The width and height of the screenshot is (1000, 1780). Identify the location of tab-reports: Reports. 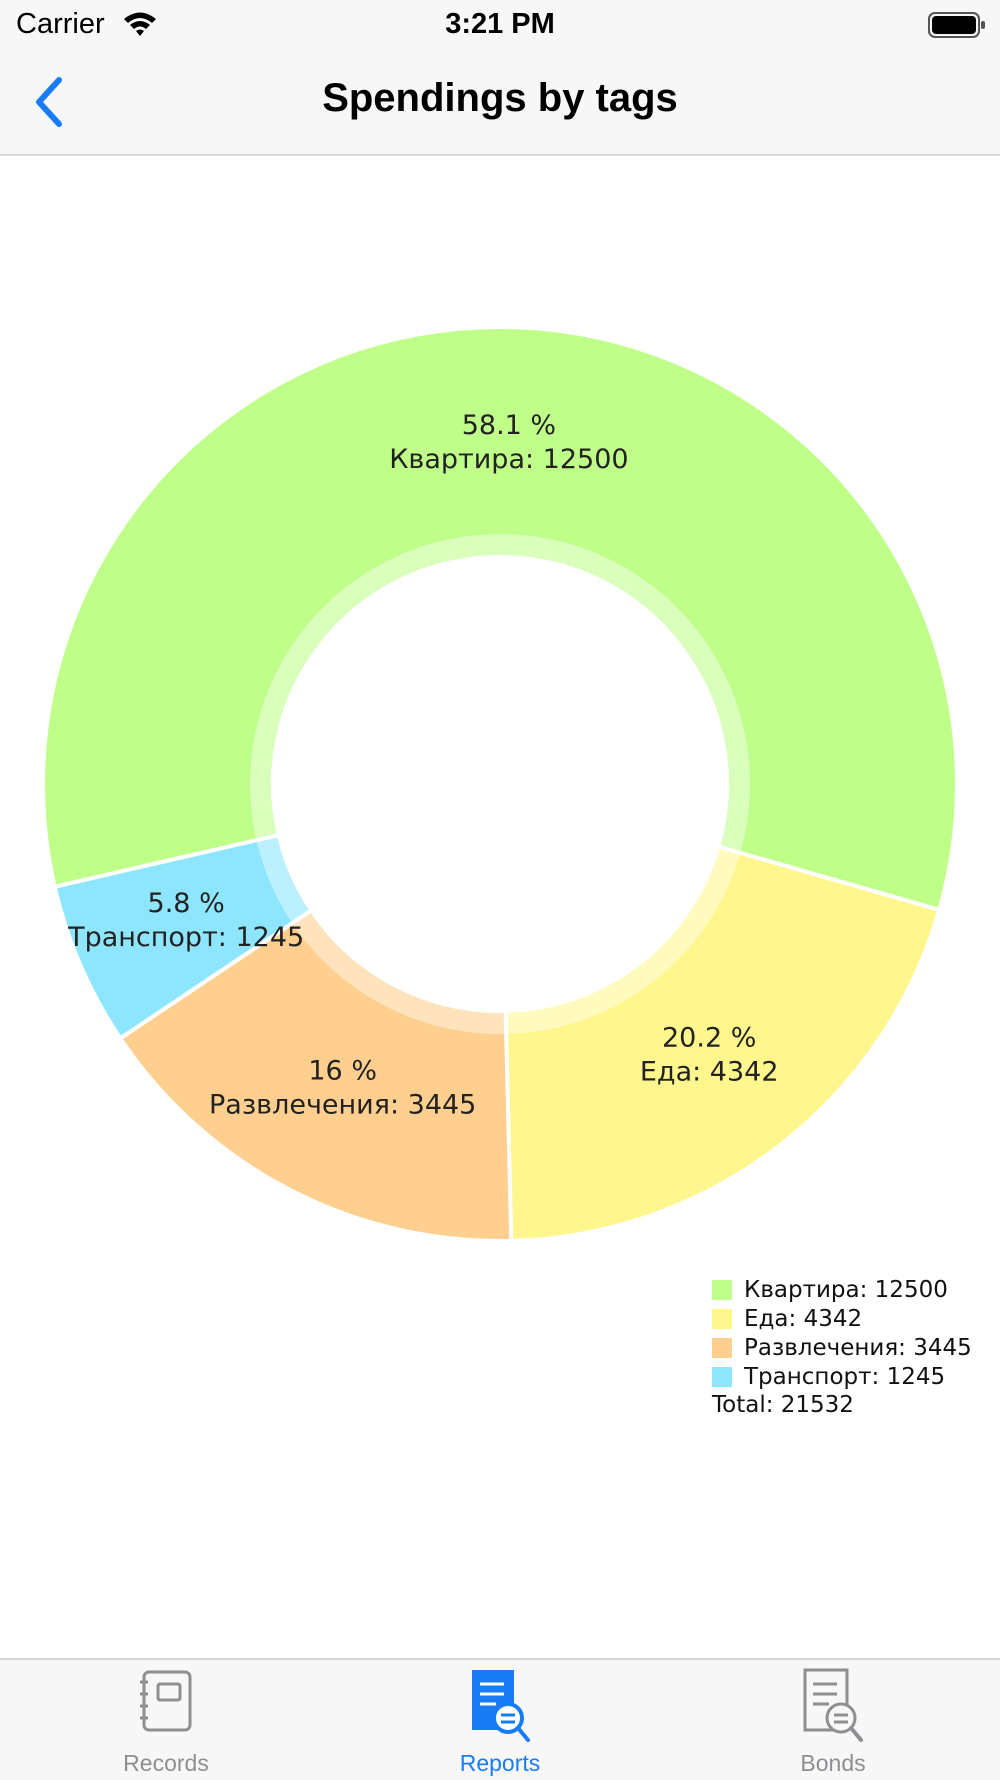
(500, 1720).